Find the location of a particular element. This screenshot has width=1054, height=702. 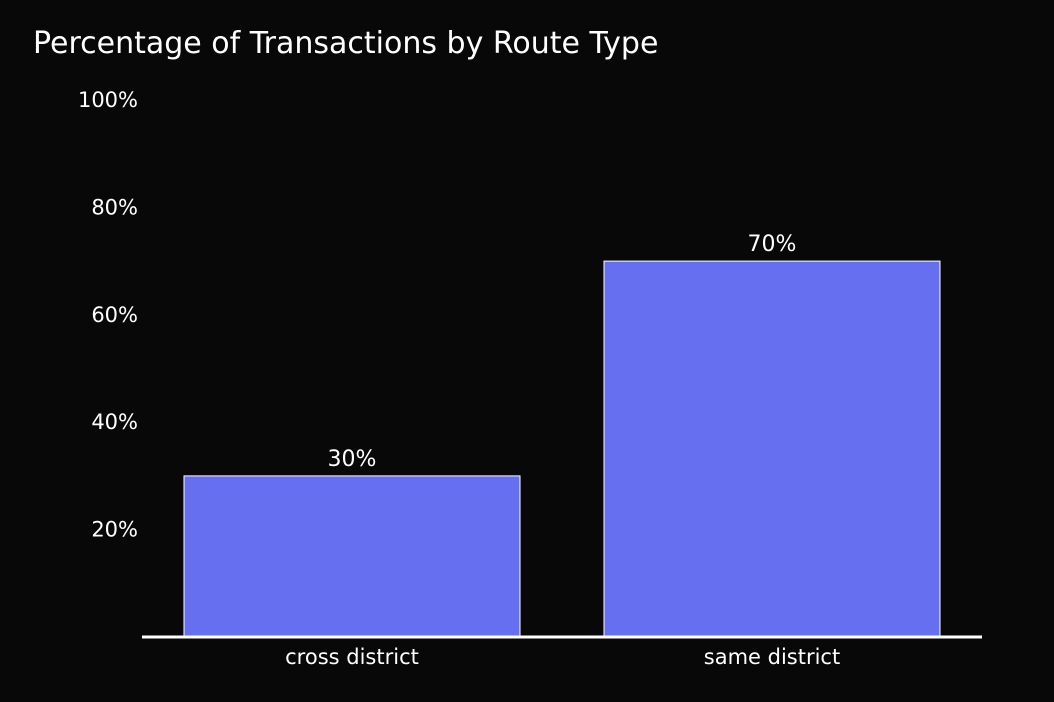

x-tick-label: same district is located at coordinates (772, 657).